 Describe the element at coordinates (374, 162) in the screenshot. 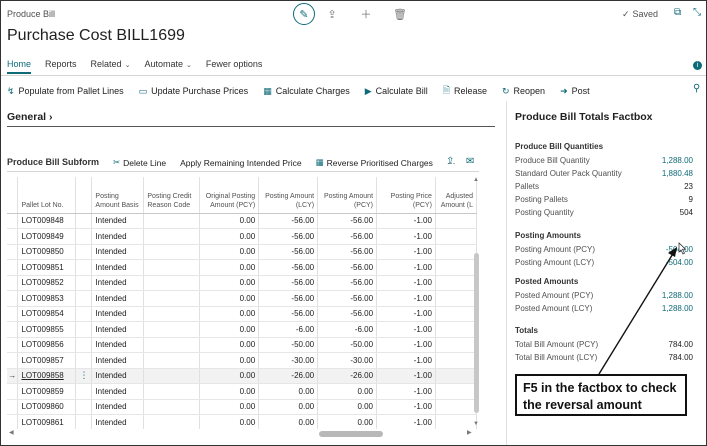

I see `reverse-prioritised-charges-button: ▦ Reverse Prioritised Charges` at that location.